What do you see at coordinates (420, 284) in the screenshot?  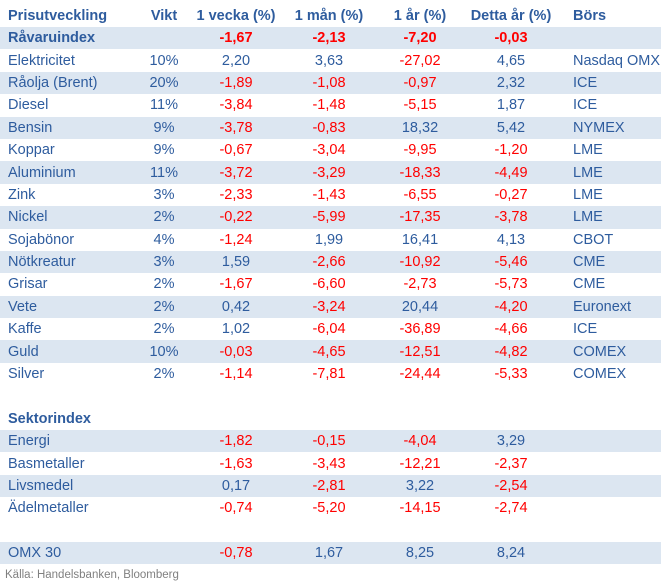 I see `value-cell: -2,73` at bounding box center [420, 284].